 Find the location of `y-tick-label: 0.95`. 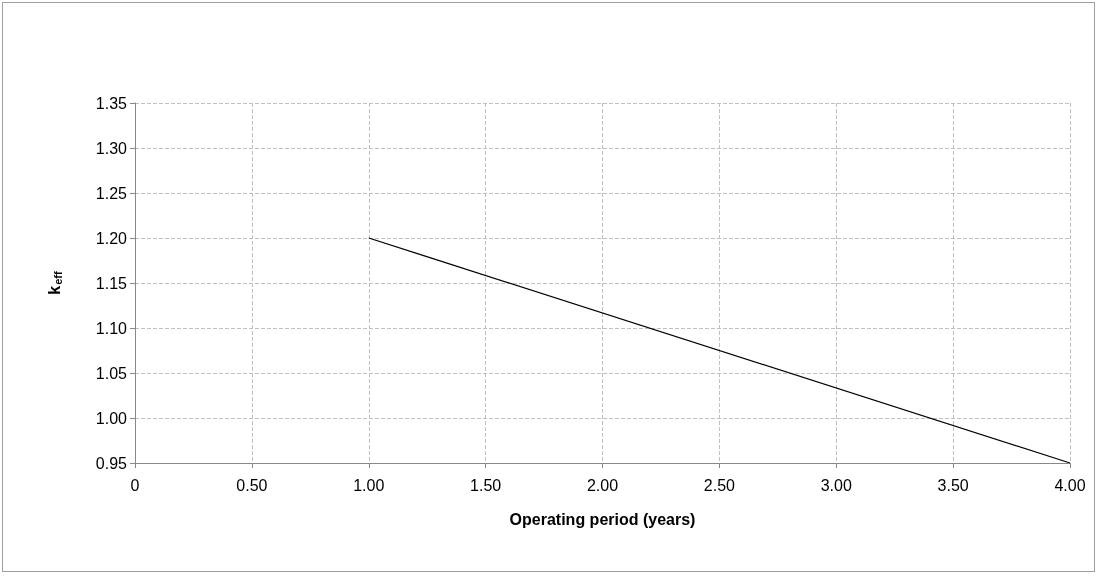

y-tick-label: 0.95 is located at coordinates (111, 463).